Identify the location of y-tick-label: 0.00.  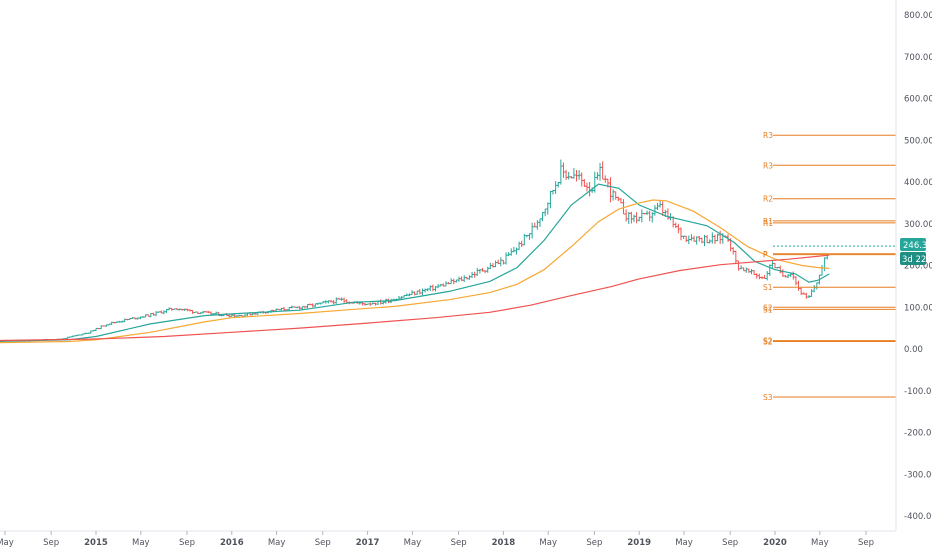
(913, 350).